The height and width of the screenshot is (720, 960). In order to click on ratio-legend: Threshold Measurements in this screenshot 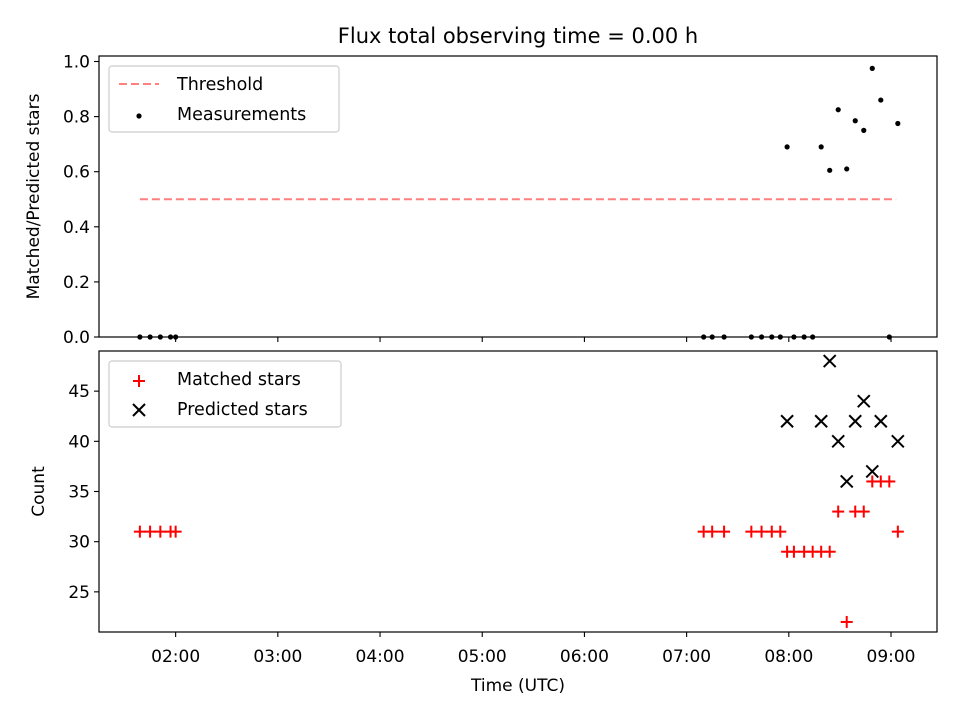, I will do `click(224, 99)`.